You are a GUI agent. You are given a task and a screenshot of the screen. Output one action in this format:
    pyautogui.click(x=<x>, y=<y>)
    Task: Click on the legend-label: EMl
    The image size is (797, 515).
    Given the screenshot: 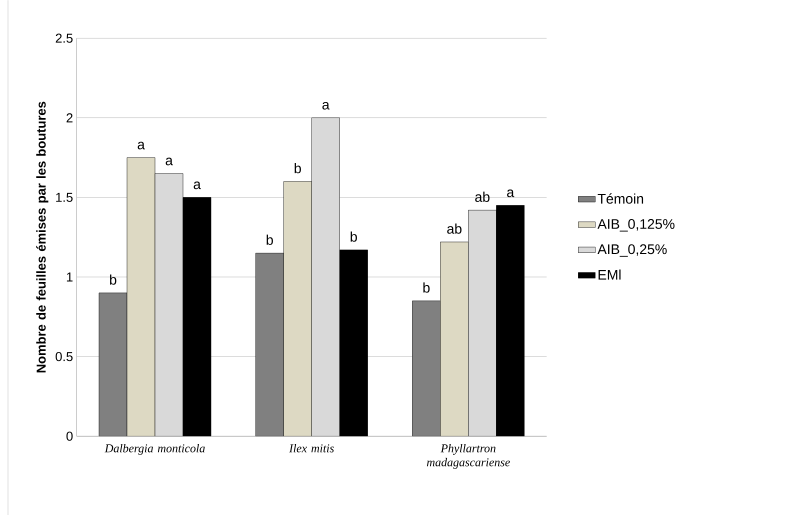 What is the action you would take?
    pyautogui.click(x=609, y=274)
    